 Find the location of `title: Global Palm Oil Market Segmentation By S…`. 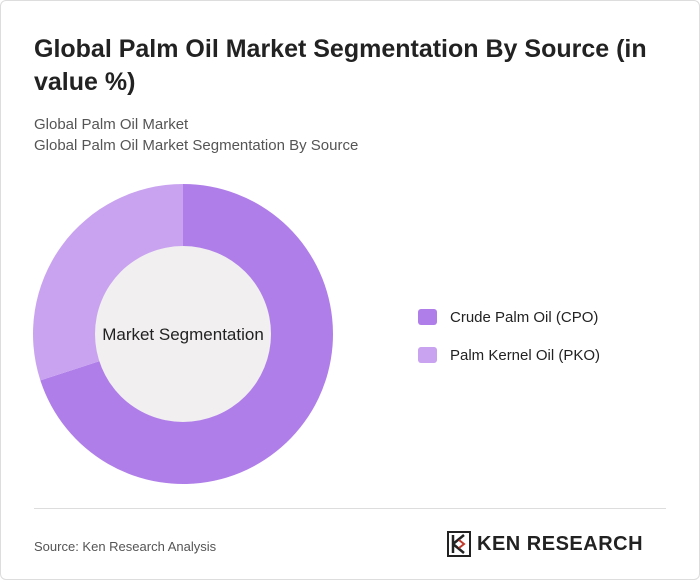

title: Global Palm Oil Market Segmentation By S… is located at coordinates (340, 65).